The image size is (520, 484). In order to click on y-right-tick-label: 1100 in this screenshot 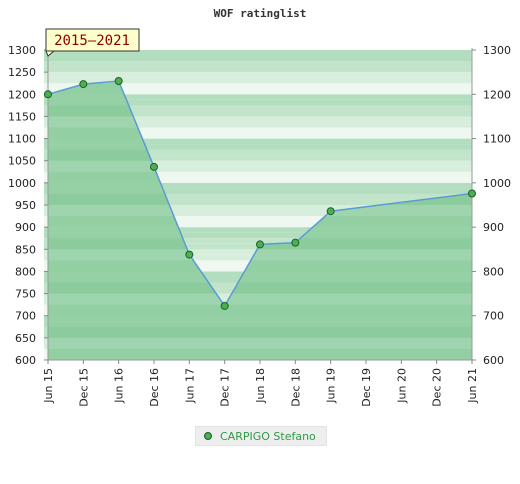, I will do `click(497, 139)`.